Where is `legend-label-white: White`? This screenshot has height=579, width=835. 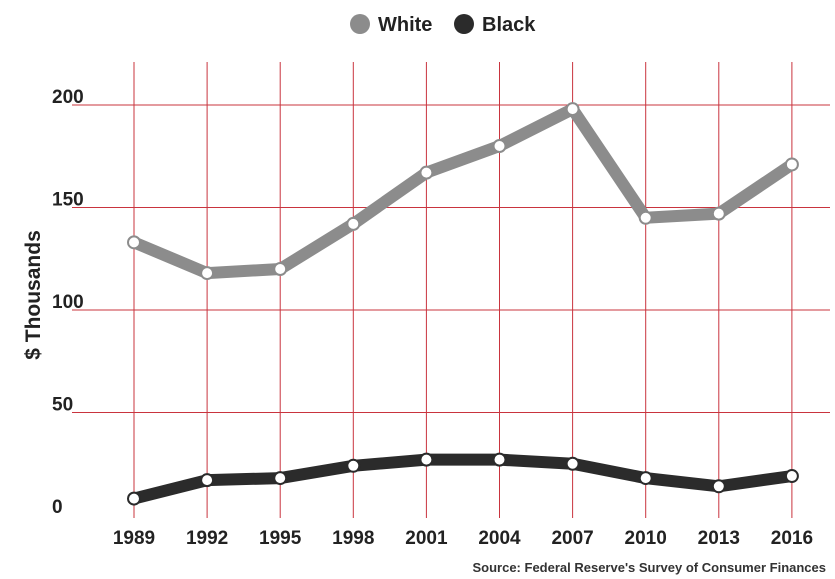 legend-label-white: White is located at coordinates (405, 25).